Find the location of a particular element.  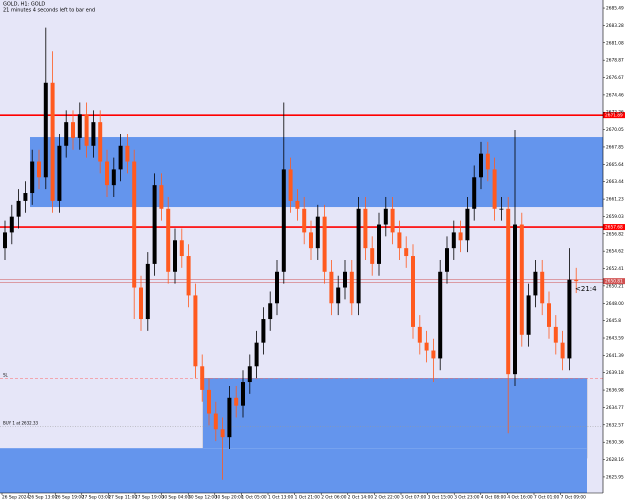

y-tick-label: 2670.05 is located at coordinates (615, 130).